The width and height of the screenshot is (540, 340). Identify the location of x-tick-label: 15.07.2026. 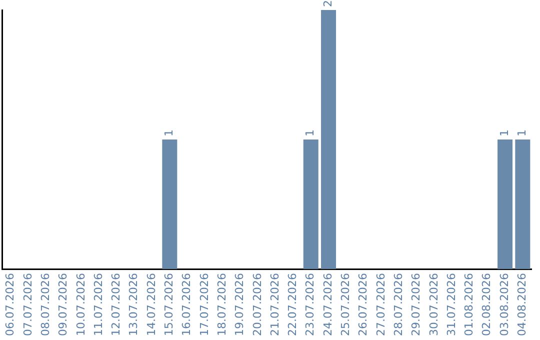
(169, 304).